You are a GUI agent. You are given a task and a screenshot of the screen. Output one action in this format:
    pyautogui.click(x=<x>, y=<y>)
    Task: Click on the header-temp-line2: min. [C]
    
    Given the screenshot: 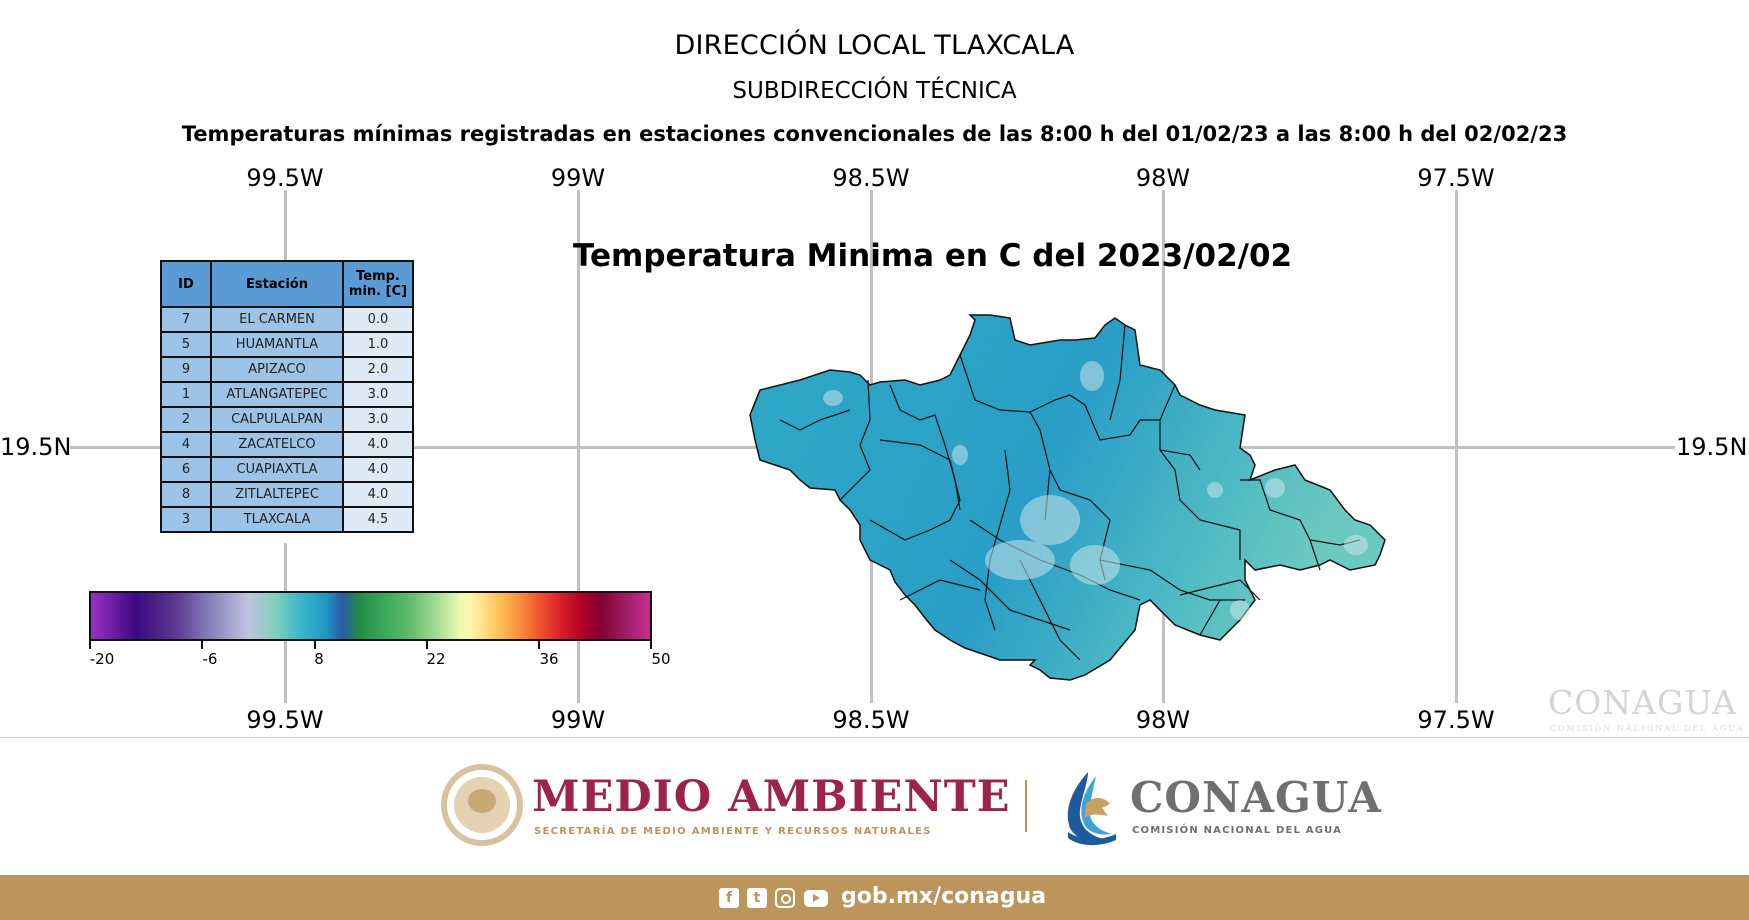 What is the action you would take?
    pyautogui.click(x=378, y=291)
    